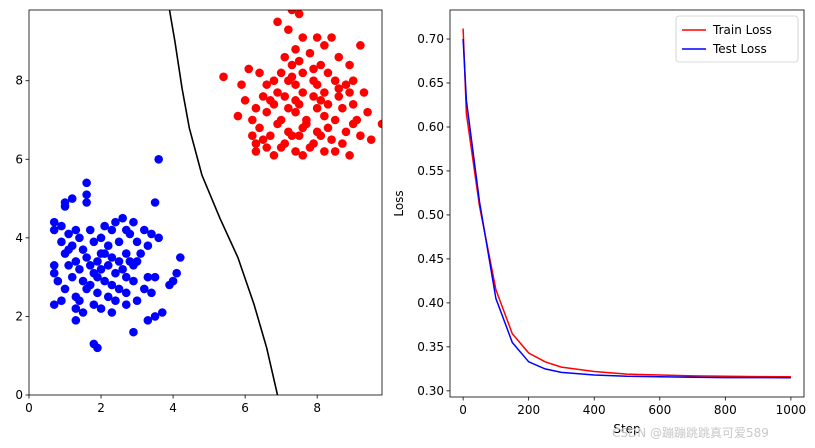 The height and width of the screenshot is (448, 815). What do you see at coordinates (399, 203) in the screenshot?
I see `y-axis-label: Loss` at bounding box center [399, 203].